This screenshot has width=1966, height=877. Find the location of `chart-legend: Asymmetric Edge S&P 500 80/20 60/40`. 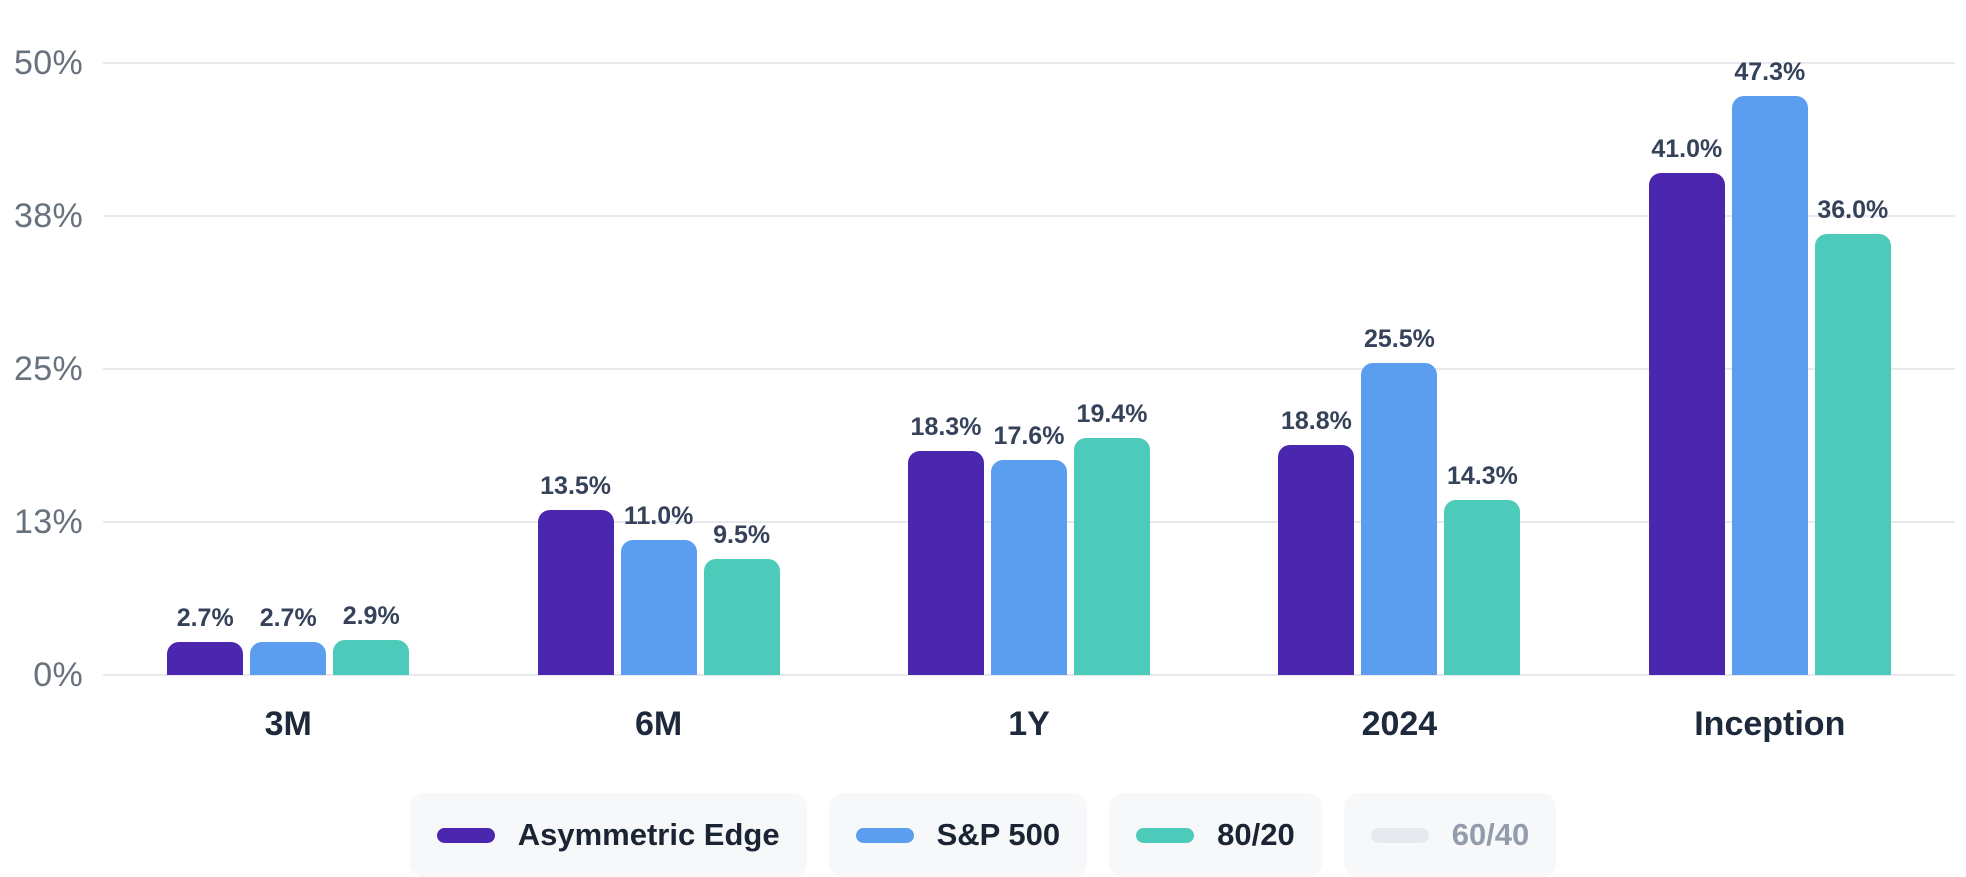

chart-legend: Asymmetric Edge S&P 500 80/20 60/40 is located at coordinates (983, 835).